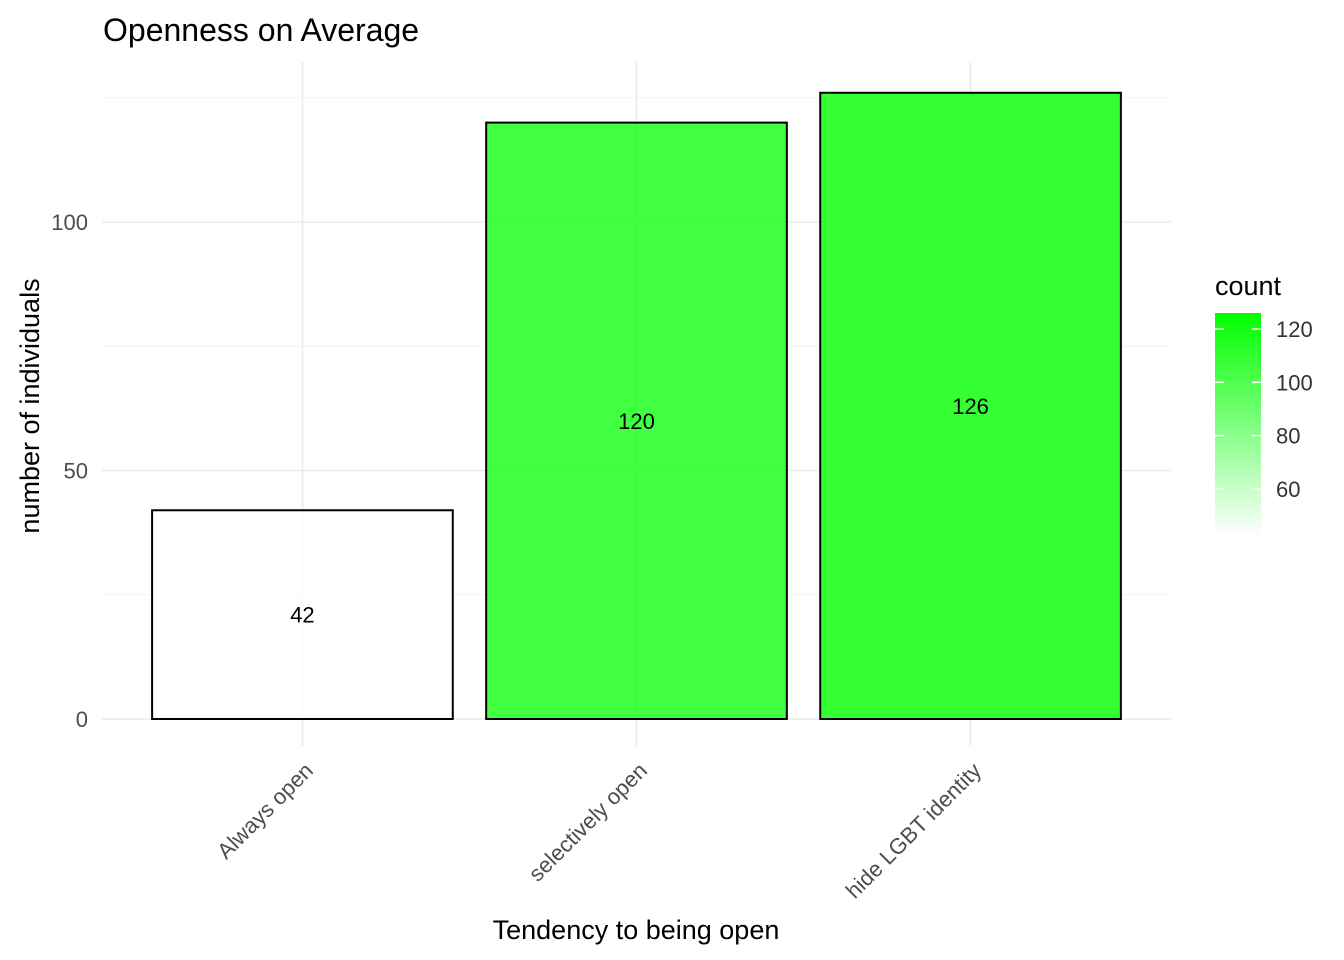  I want to click on legend-tick-label: 100, so click(1294, 382).